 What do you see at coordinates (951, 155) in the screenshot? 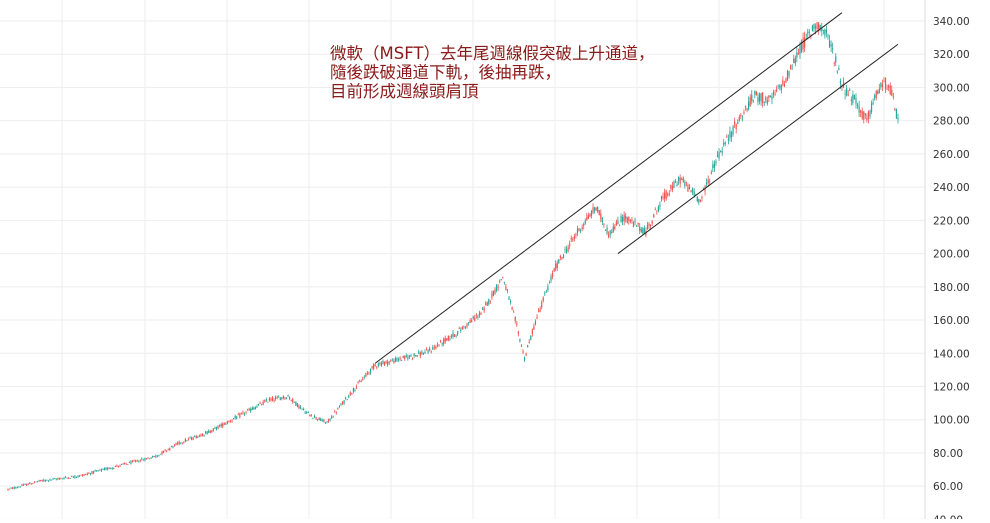
I see `y-tick-label: 260.00` at bounding box center [951, 155].